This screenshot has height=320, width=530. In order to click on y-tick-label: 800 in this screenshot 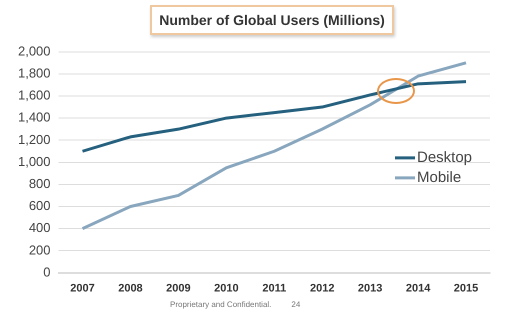, I will do `click(39, 183)`.